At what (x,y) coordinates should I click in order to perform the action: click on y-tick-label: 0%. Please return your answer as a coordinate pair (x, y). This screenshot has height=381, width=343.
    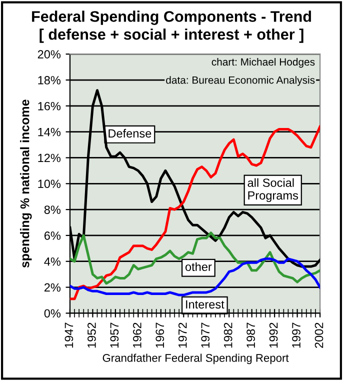
    Looking at the image, I should click on (52, 313).